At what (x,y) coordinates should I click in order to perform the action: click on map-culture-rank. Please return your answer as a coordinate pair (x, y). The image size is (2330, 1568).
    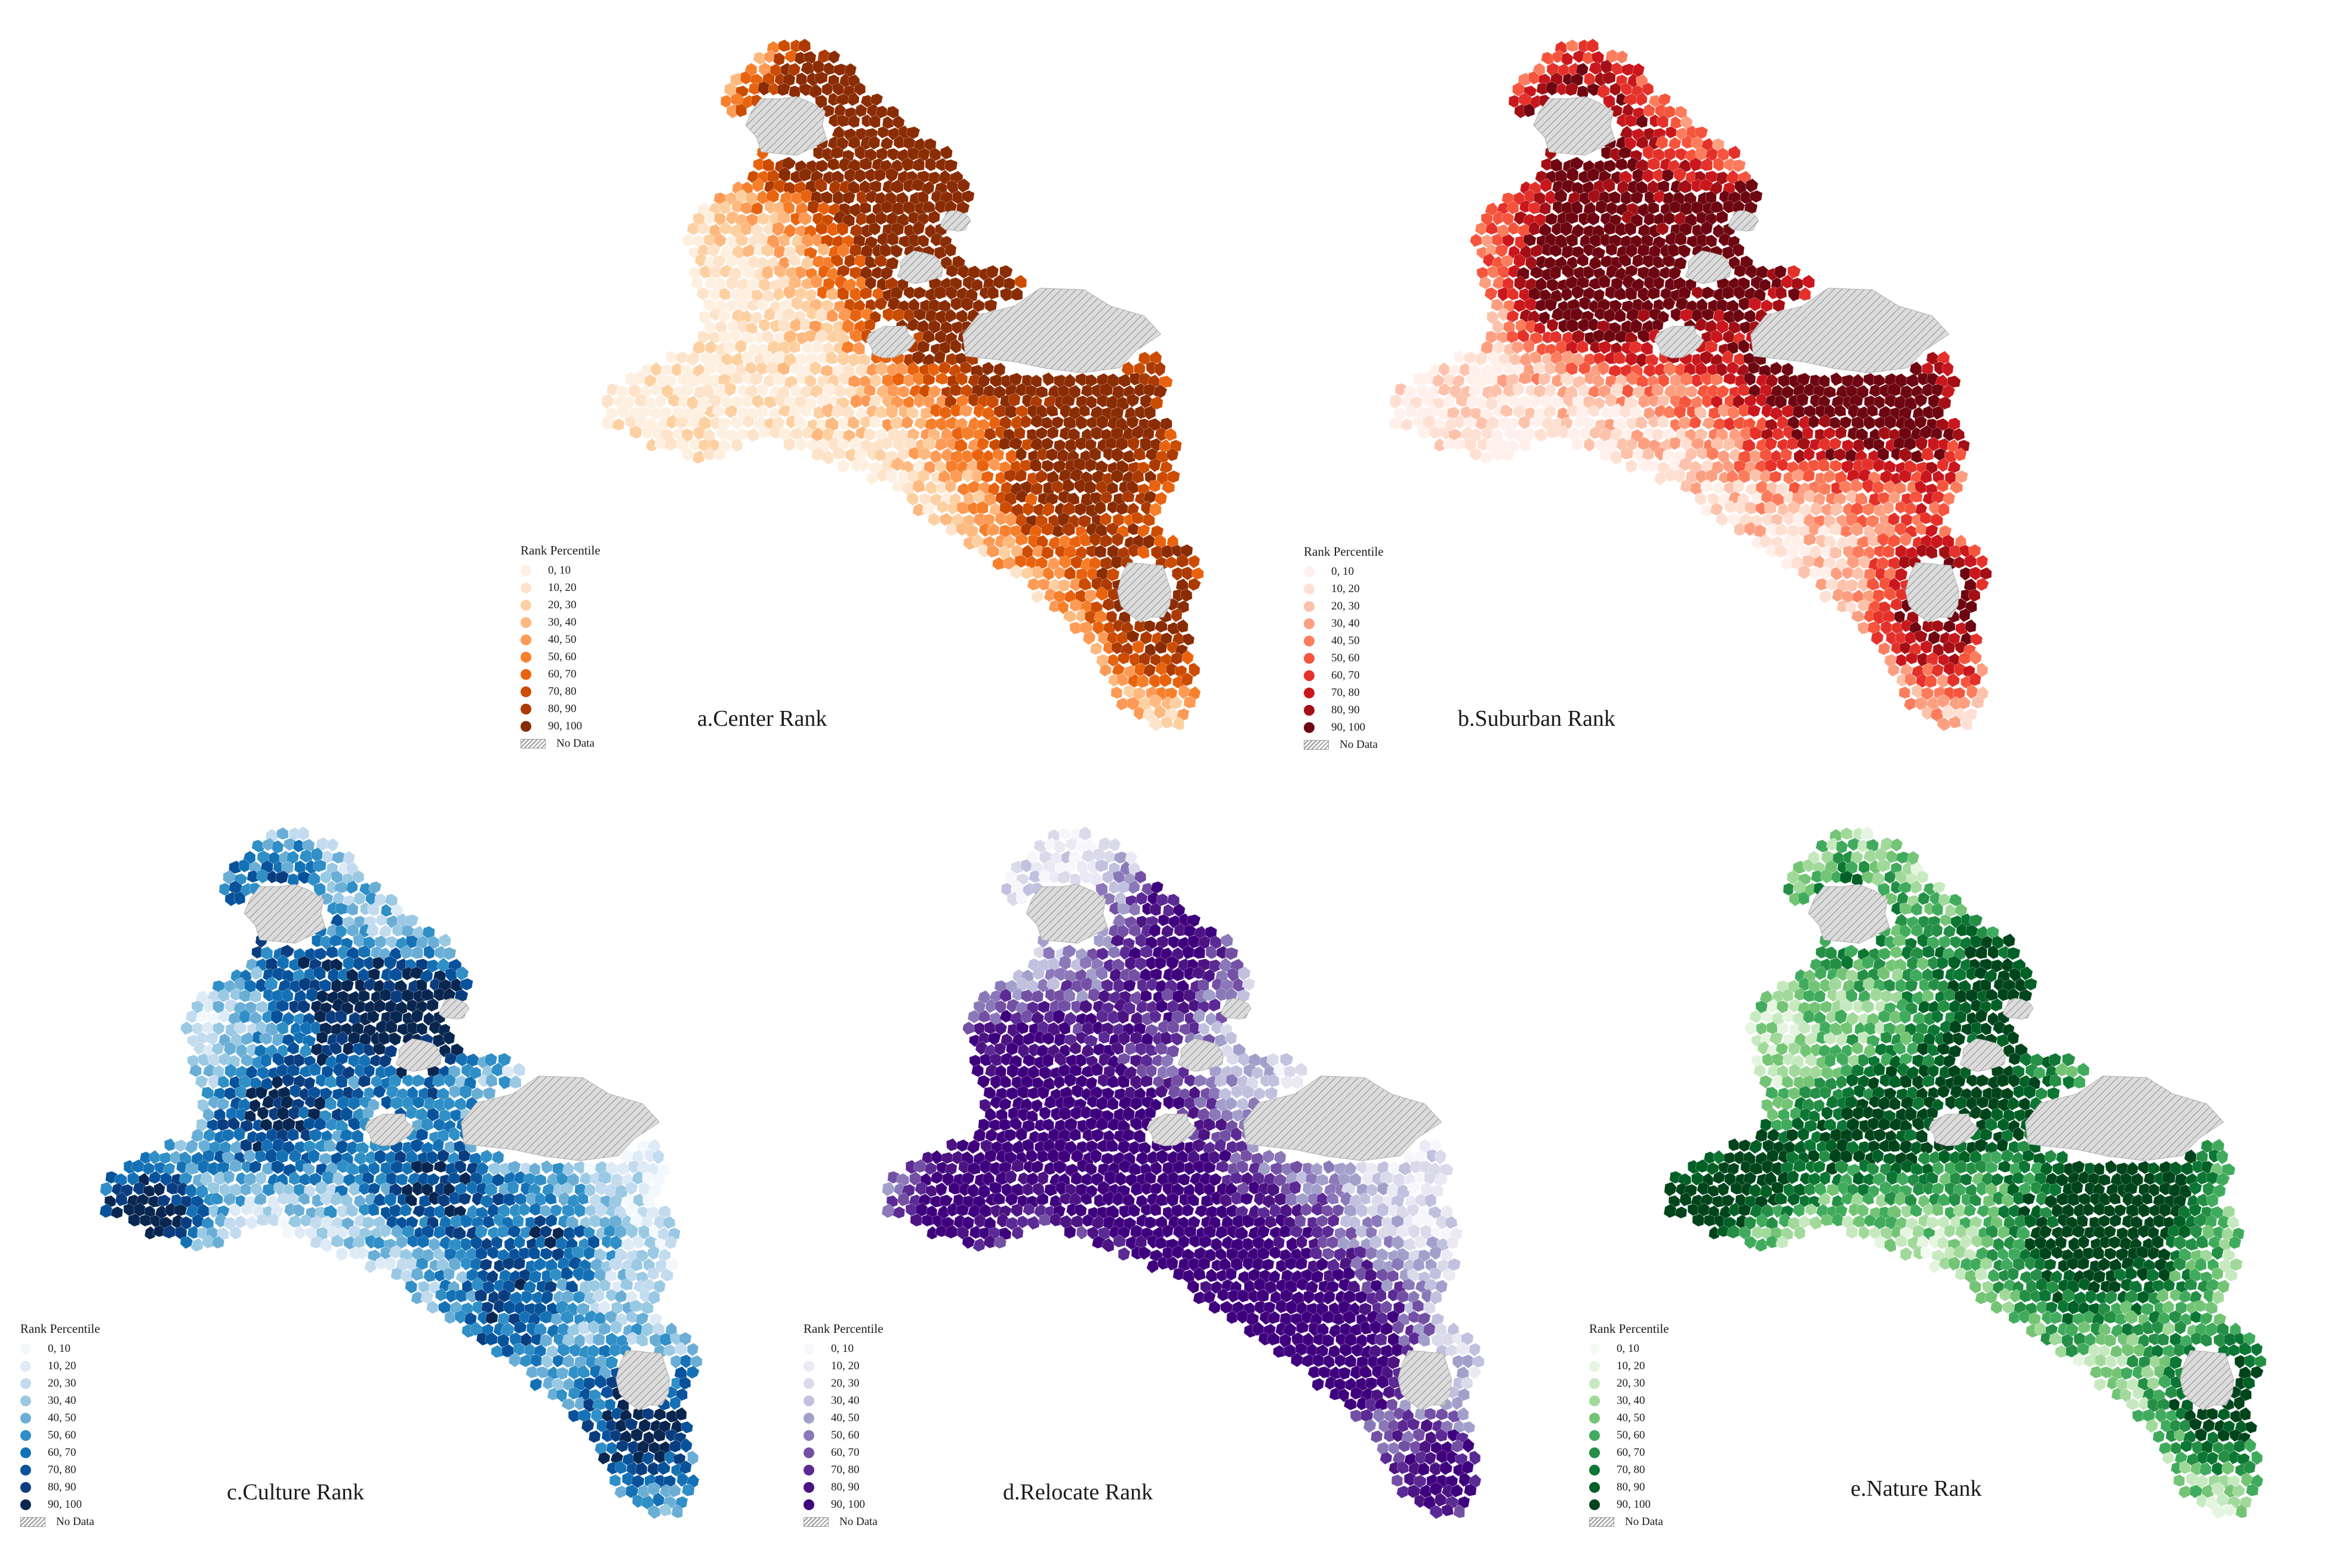
    Looking at the image, I should click on (401, 1173).